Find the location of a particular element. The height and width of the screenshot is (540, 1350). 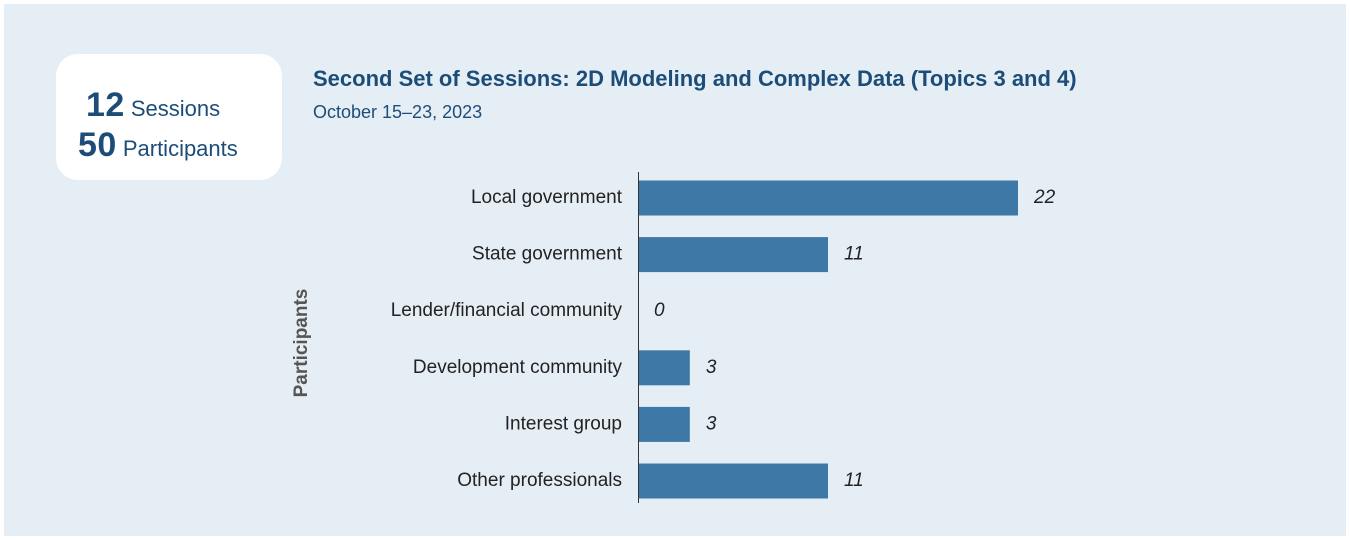

chart-subtitle: October 15–23, 2023 is located at coordinates (398, 112).